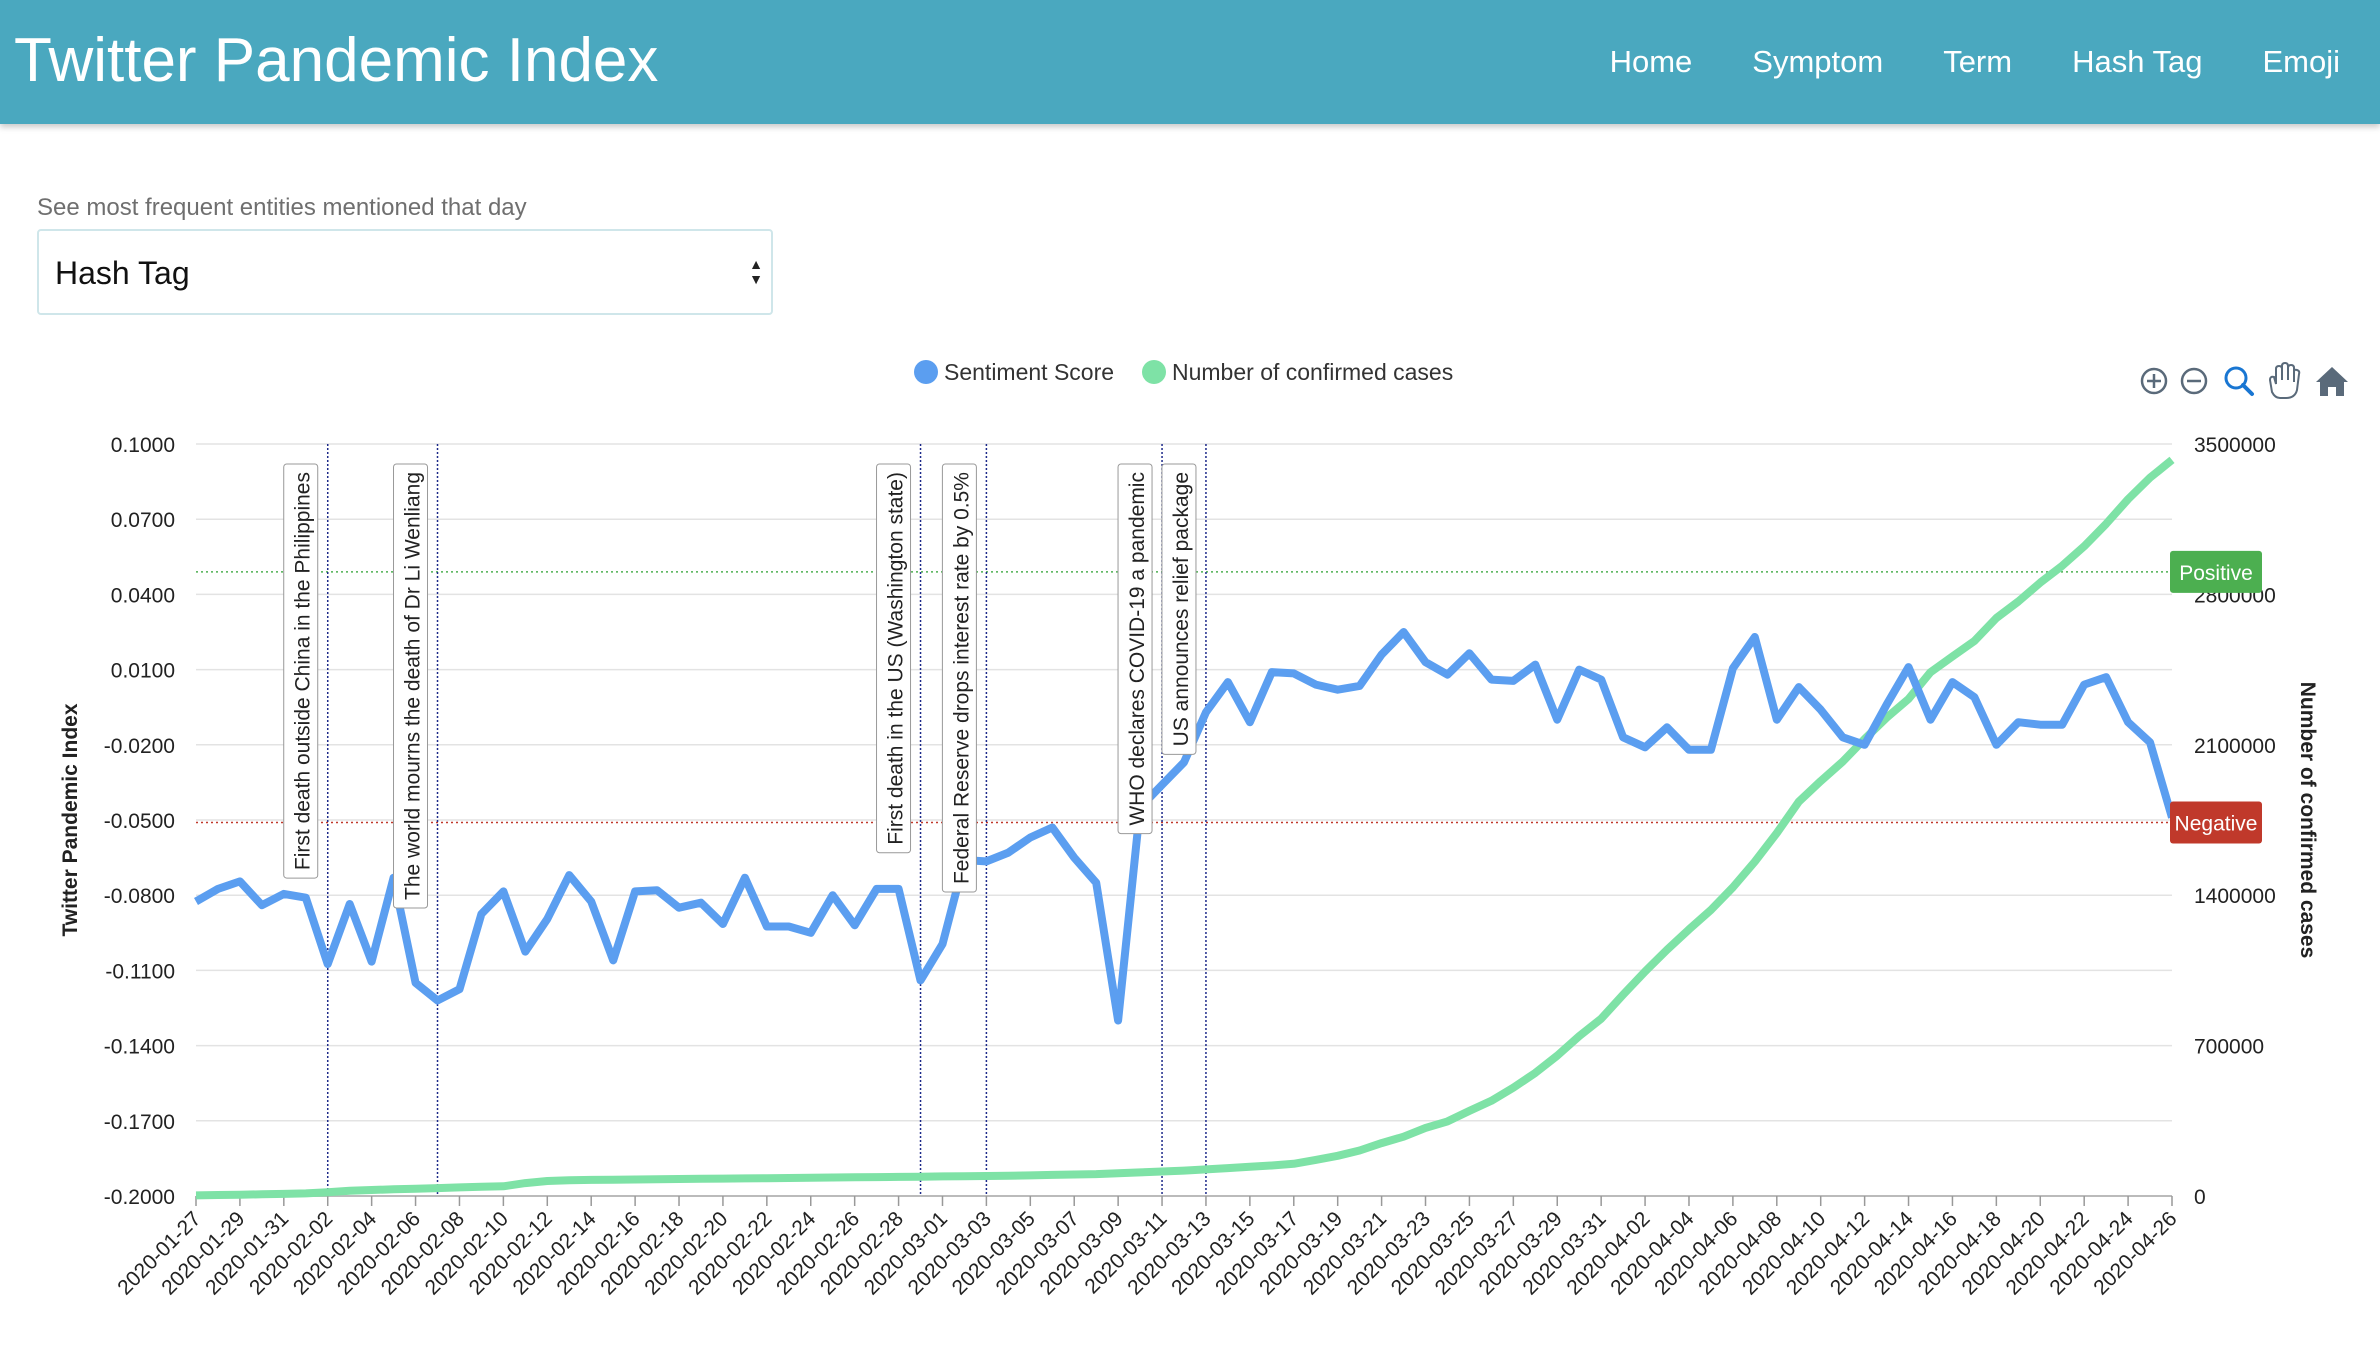 This screenshot has width=2380, height=1348. What do you see at coordinates (2154, 381) in the screenshot?
I see `zoom-in-icon` at bounding box center [2154, 381].